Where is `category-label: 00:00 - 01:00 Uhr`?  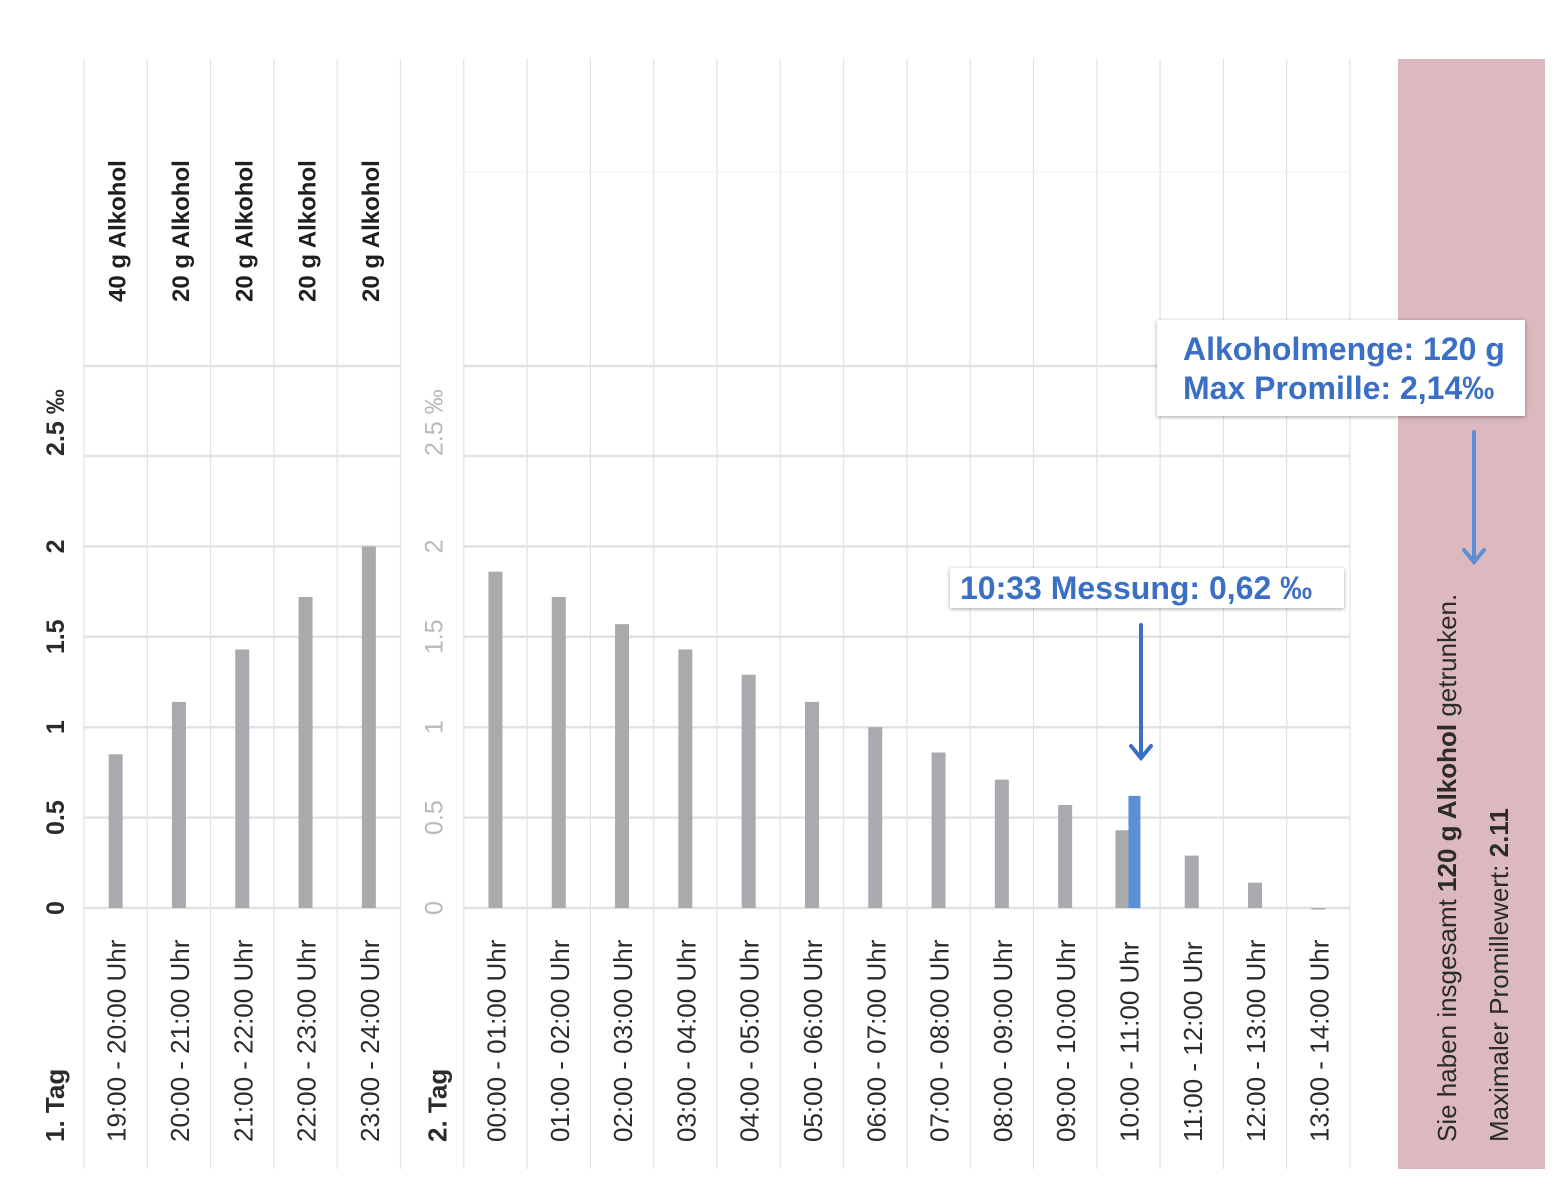
category-label: 00:00 - 01:00 Uhr is located at coordinates (496, 1040).